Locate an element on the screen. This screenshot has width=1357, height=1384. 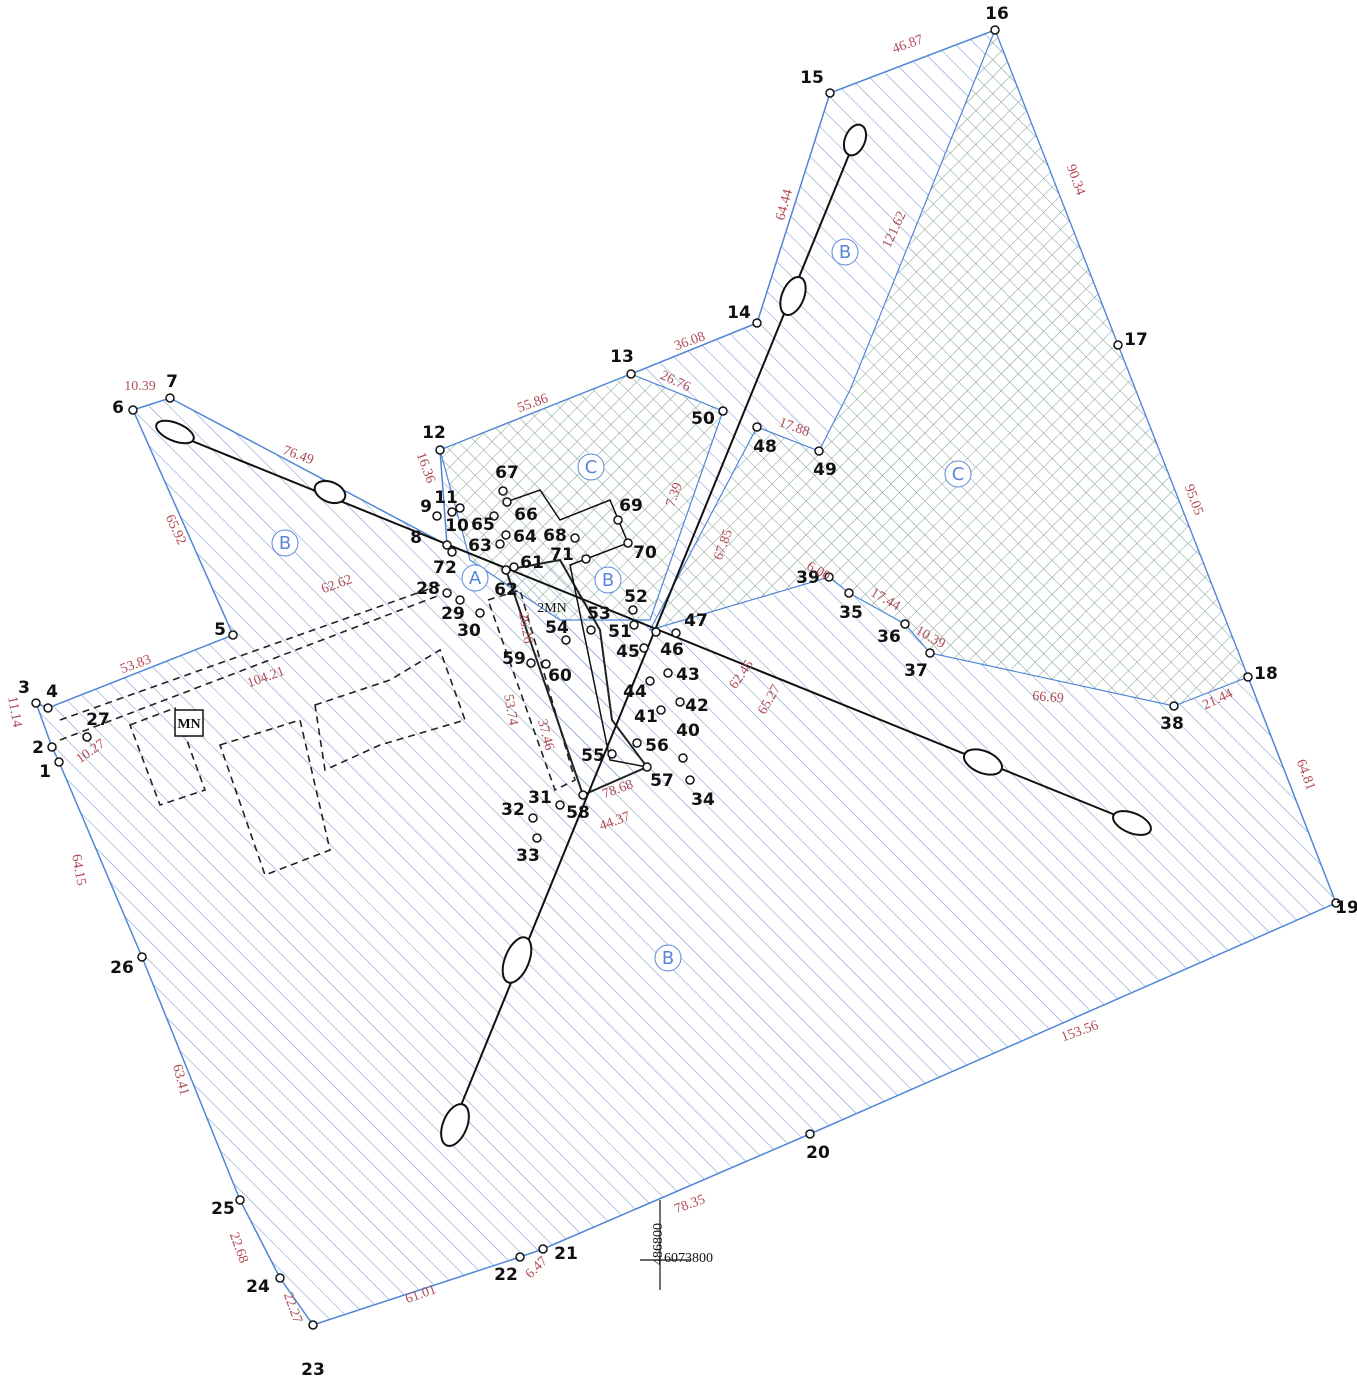
point-label: 41 is located at coordinates (646, 717).